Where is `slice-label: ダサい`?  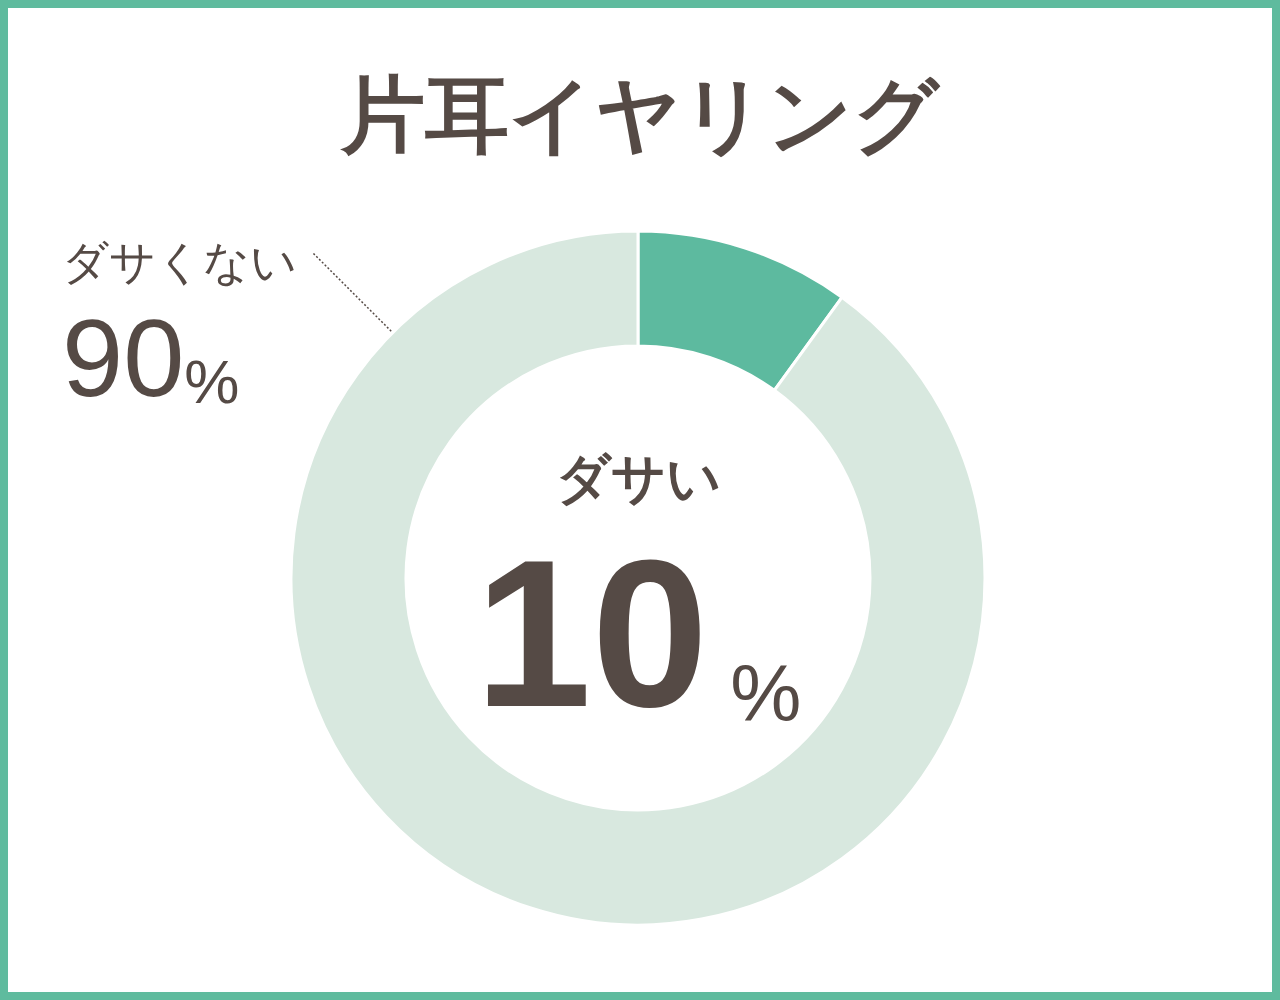
slice-label: ダサい is located at coordinates (638, 478).